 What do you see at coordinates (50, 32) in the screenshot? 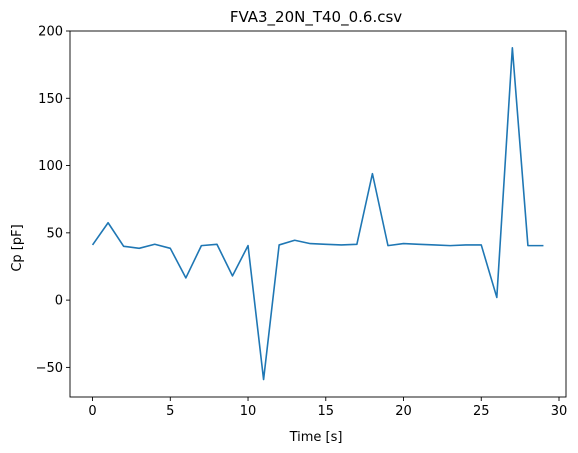
I see `y-tick-label: 200` at bounding box center [50, 32].